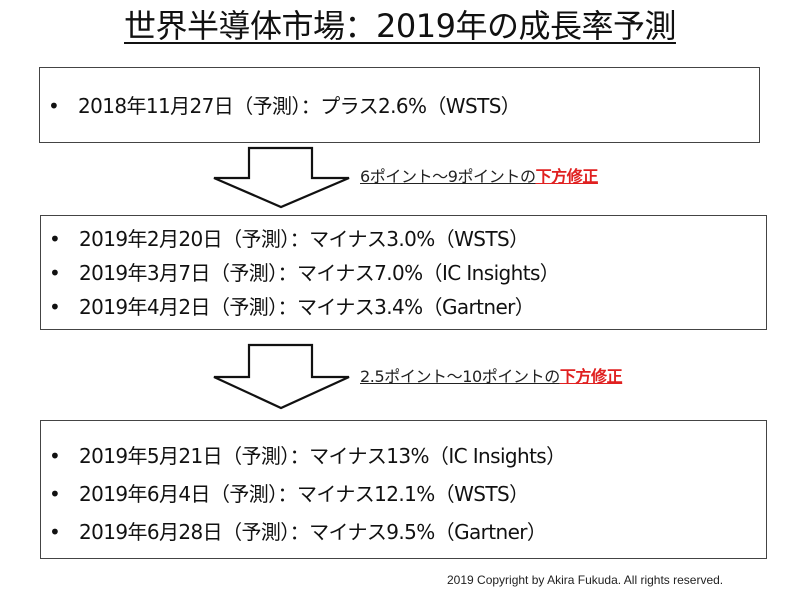 The height and width of the screenshot is (600, 800). What do you see at coordinates (448, 176) in the screenshot?
I see `revision-range-text: 6ポイント～9ポイントの` at bounding box center [448, 176].